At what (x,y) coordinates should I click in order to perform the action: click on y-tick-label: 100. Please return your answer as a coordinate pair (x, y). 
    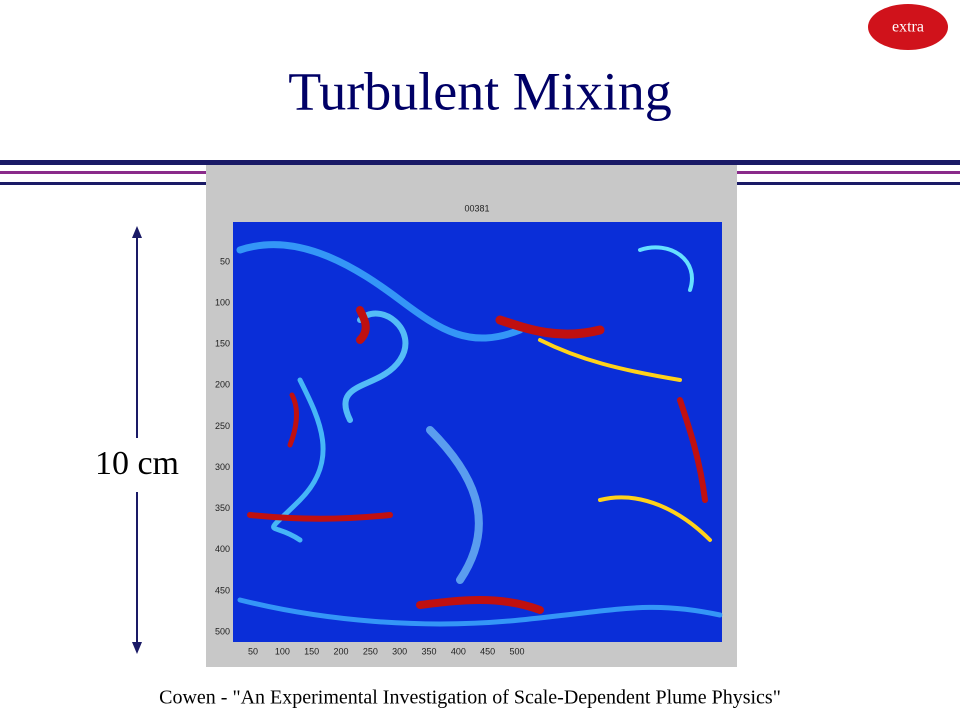
    Looking at the image, I should click on (222, 302).